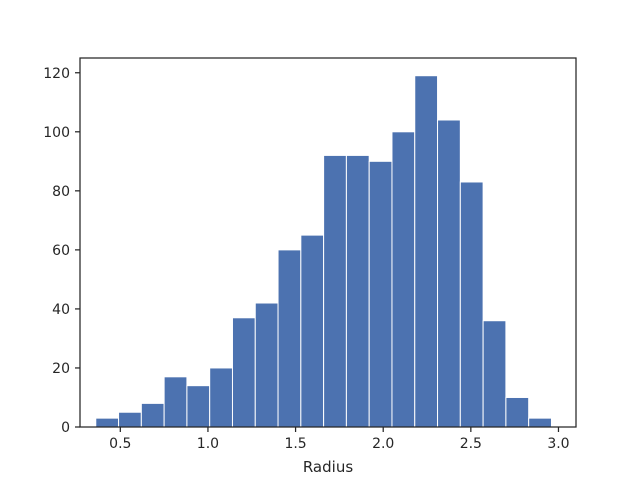 The image size is (640, 480). Describe the element at coordinates (471, 444) in the screenshot. I see `x-tick-label: 2.5` at that location.